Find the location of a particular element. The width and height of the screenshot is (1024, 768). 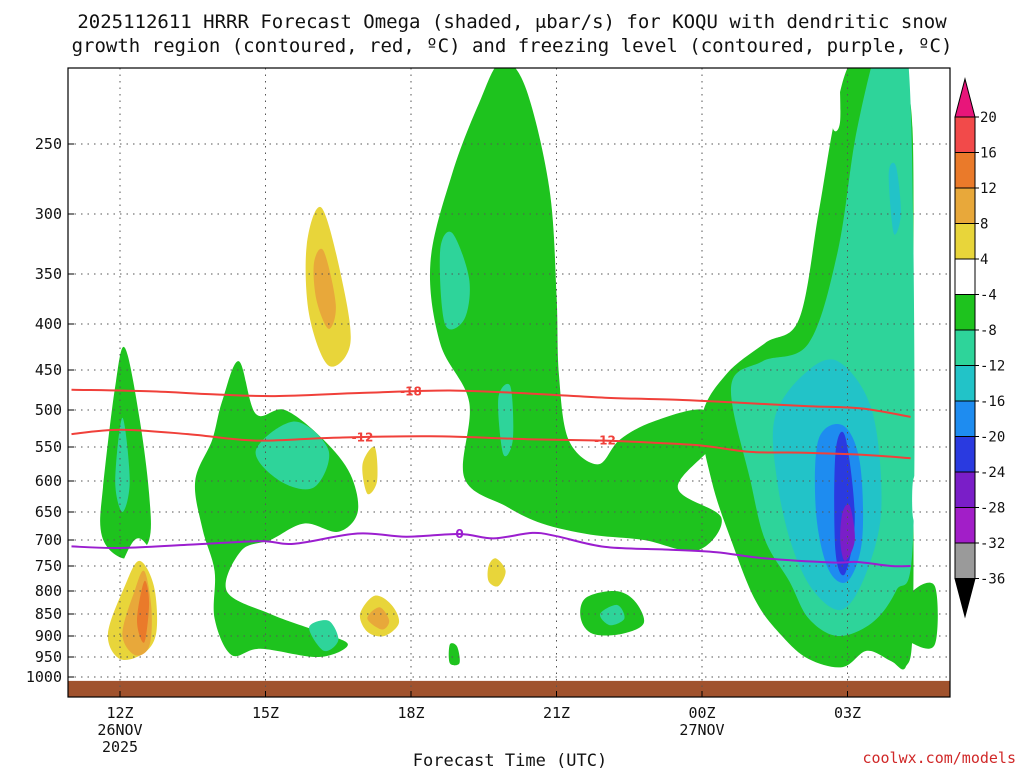

omega-region-y3 is located at coordinates (356, 309).